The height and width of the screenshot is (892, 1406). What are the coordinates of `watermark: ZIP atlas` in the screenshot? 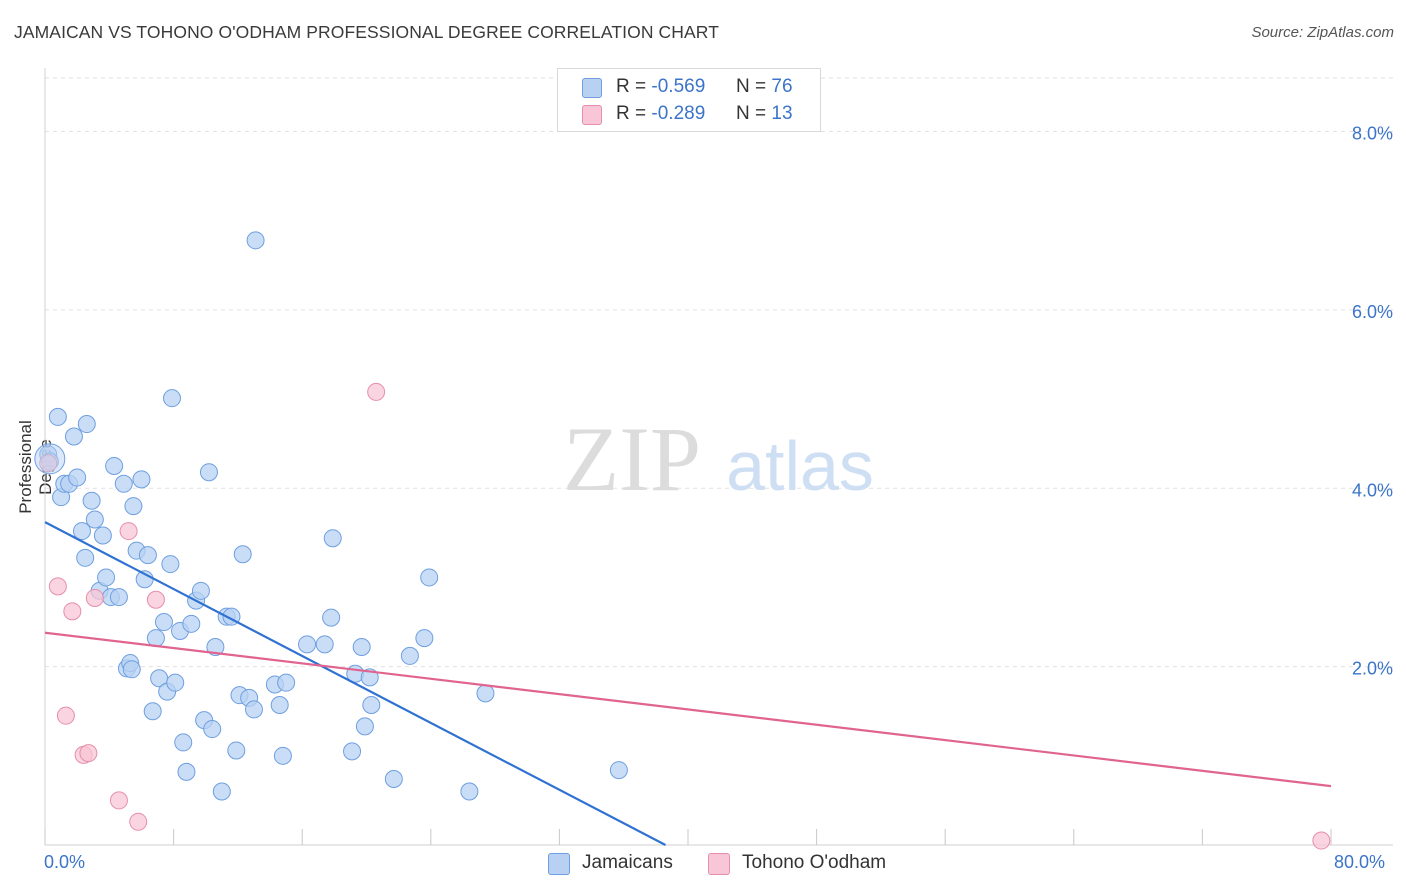 It's located at (718, 459).